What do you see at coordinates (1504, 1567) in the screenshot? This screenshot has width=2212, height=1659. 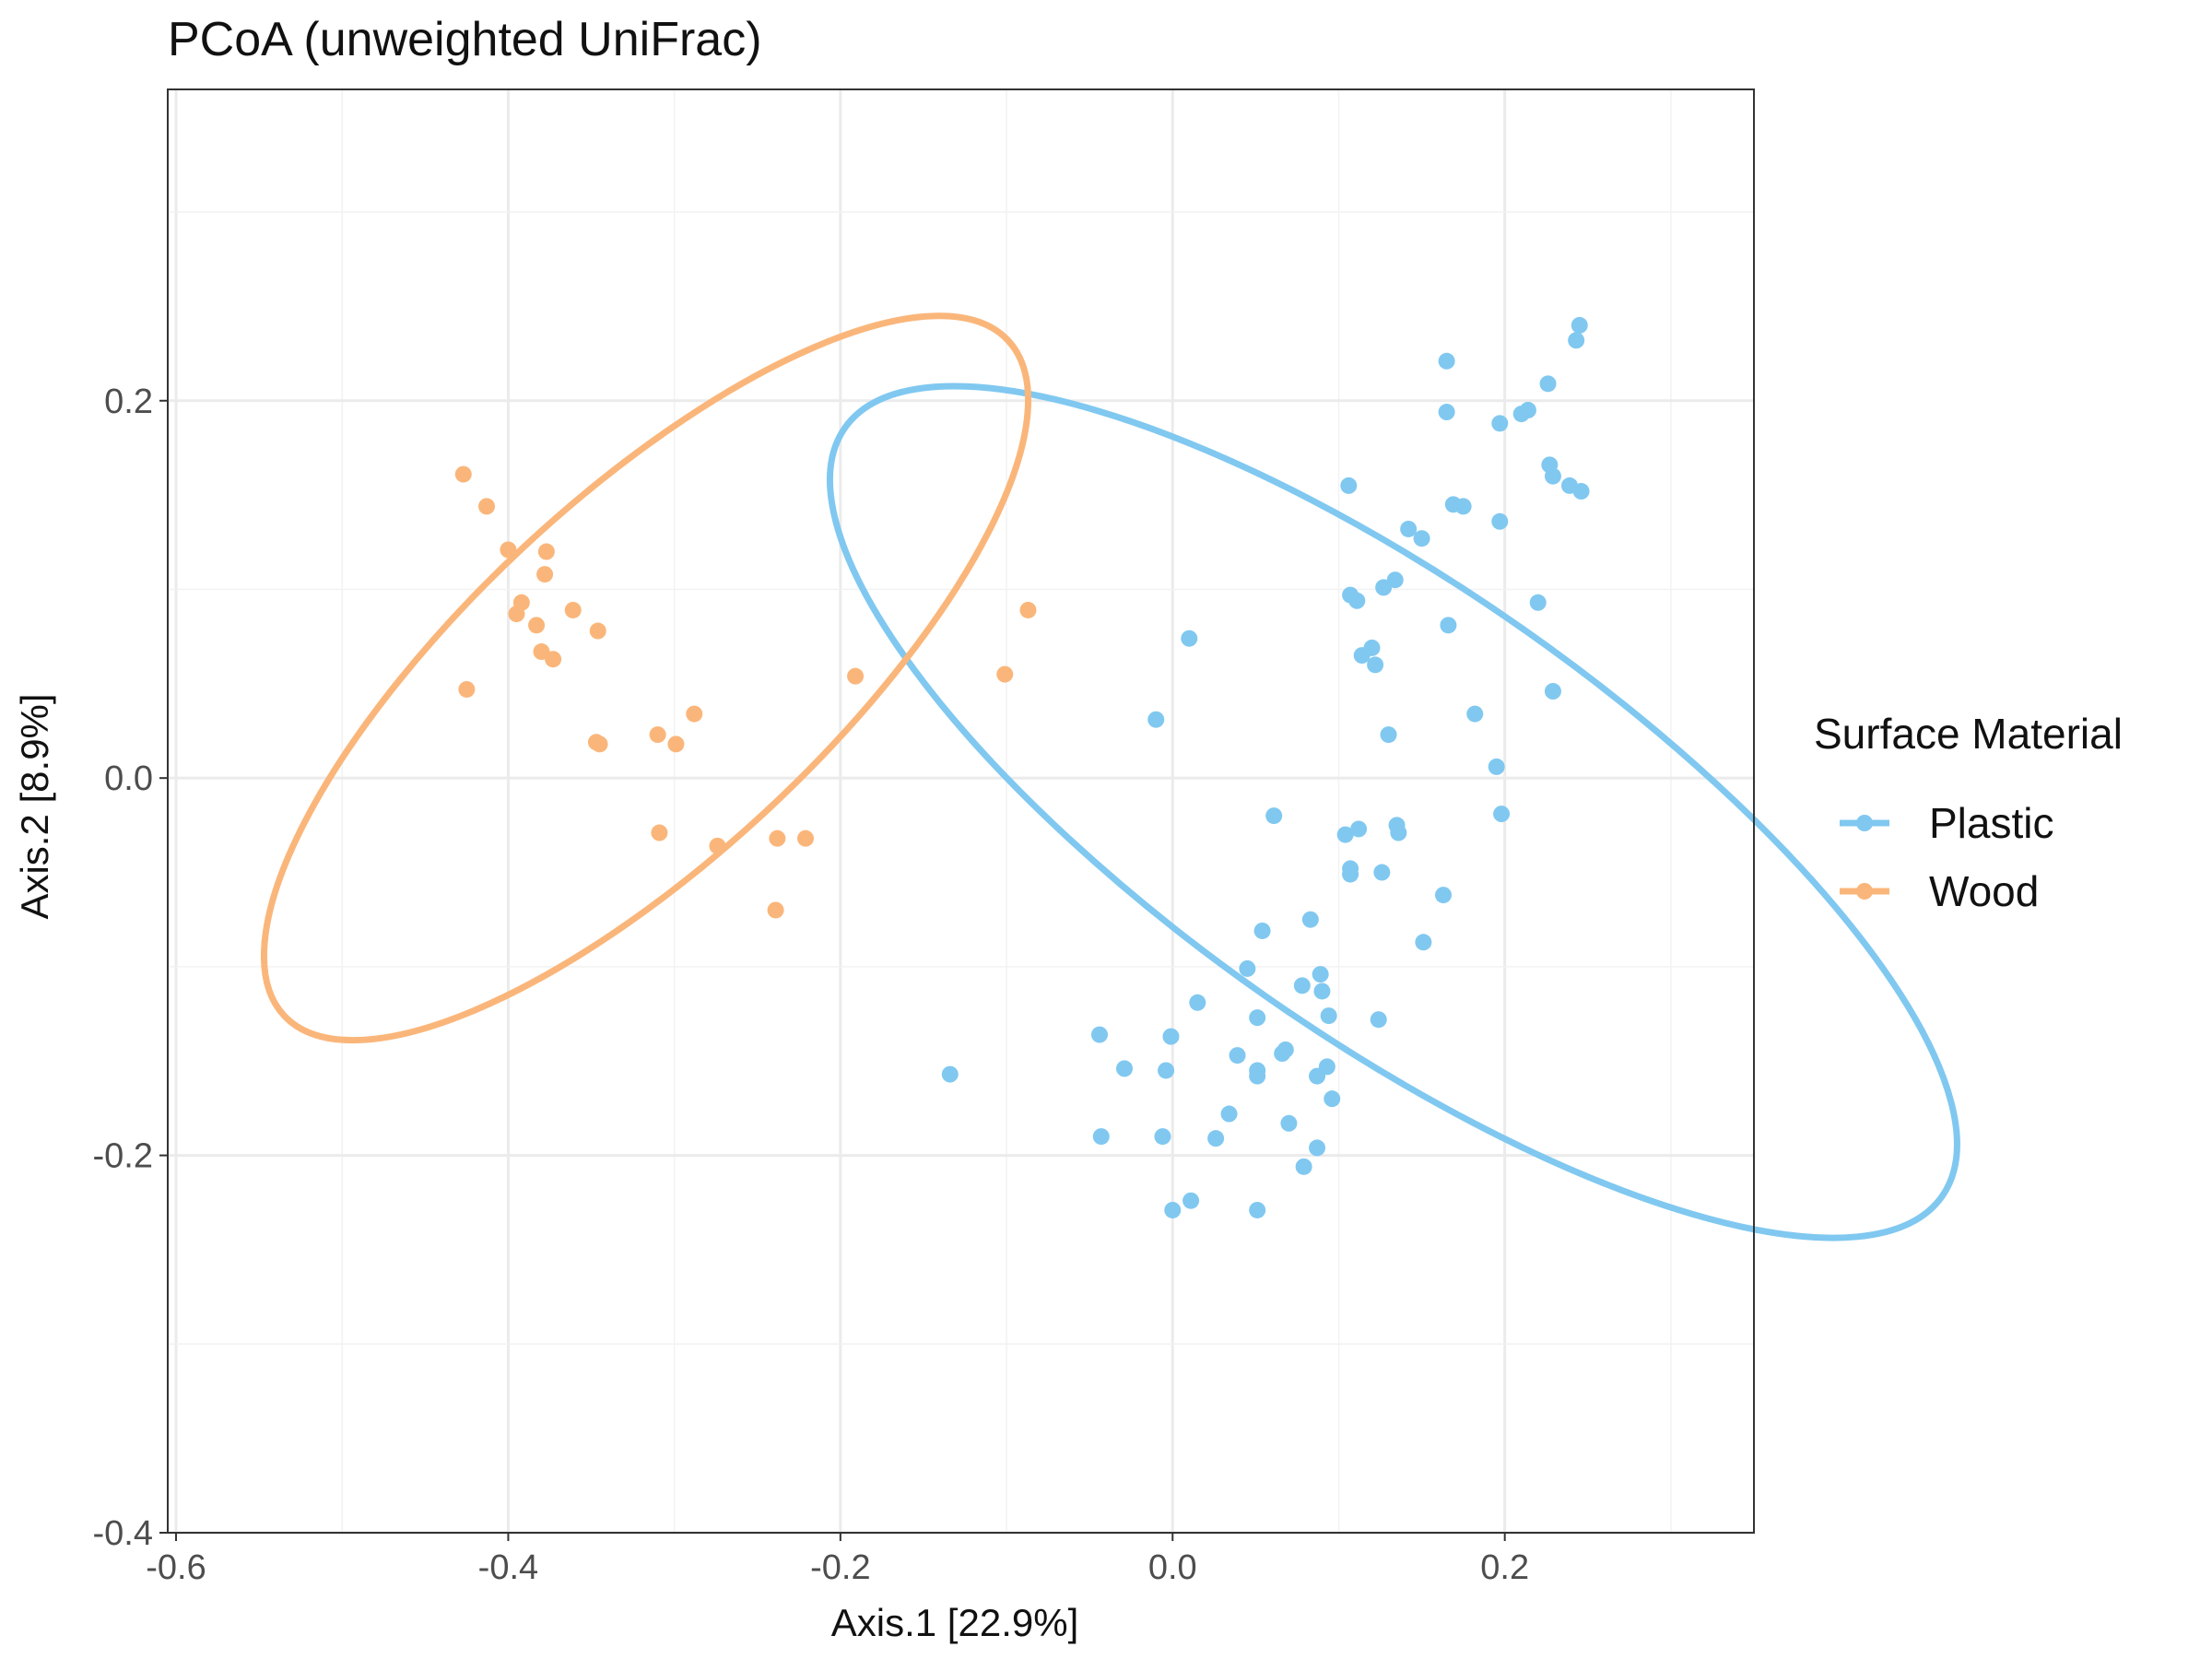 I see `x-tick-label: 0.2` at bounding box center [1504, 1567].